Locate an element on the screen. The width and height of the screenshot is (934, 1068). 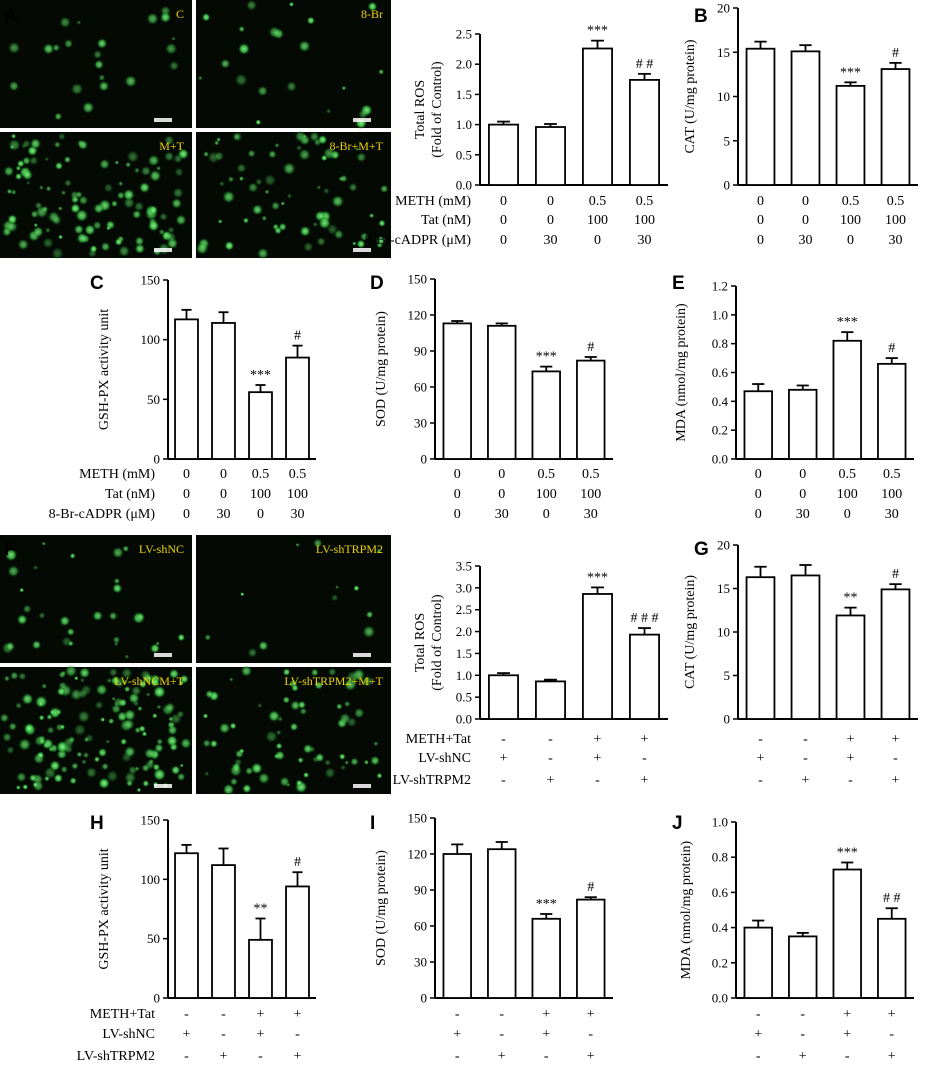
cell-cluster is located at coordinates (96, 728).